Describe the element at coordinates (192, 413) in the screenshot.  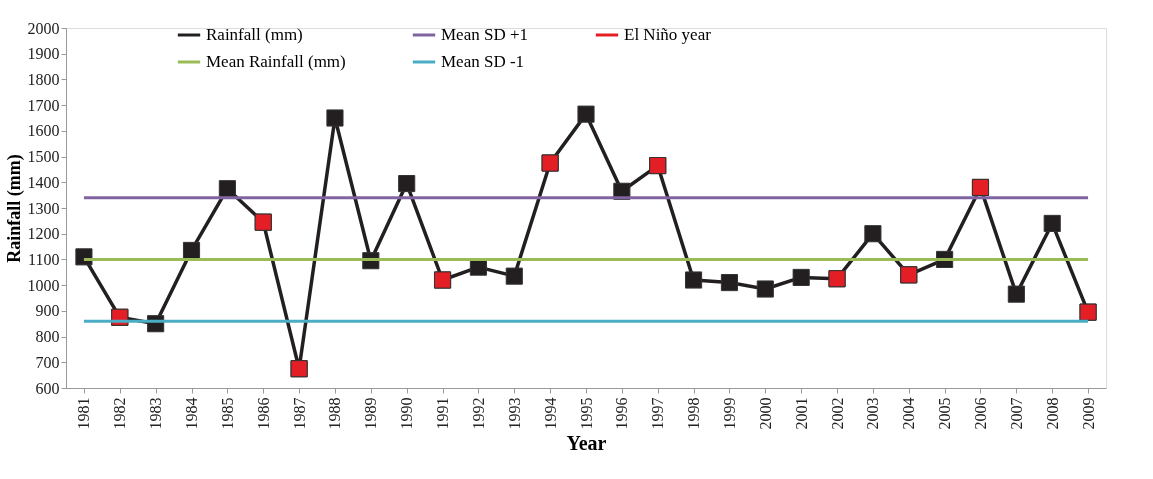
I see `x-tick-label: 1984` at that location.